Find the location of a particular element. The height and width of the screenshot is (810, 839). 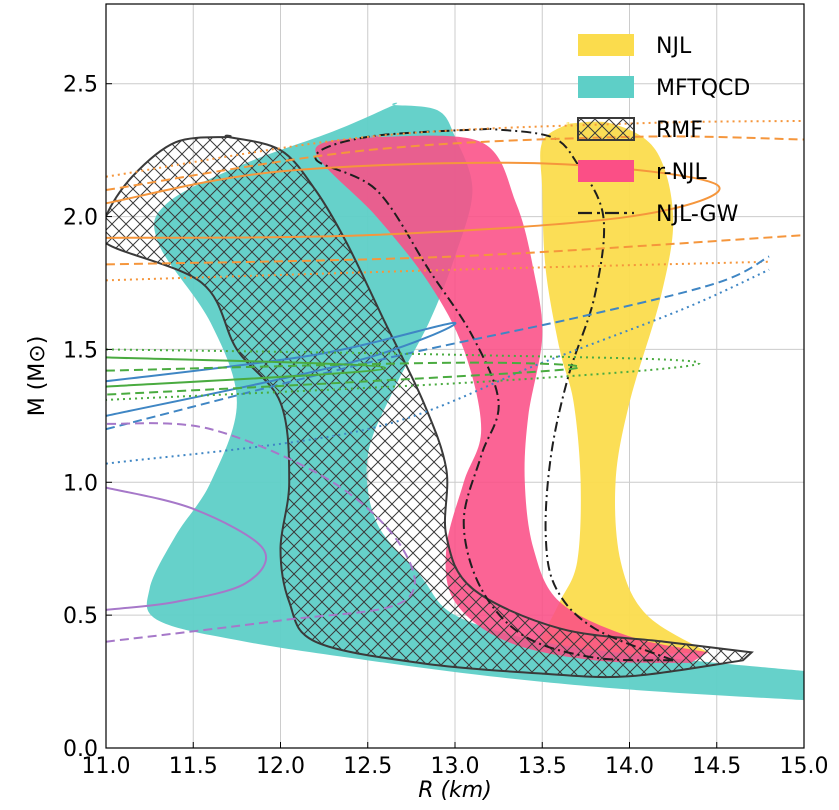

x-tick-label: 13.0 is located at coordinates (455, 766).